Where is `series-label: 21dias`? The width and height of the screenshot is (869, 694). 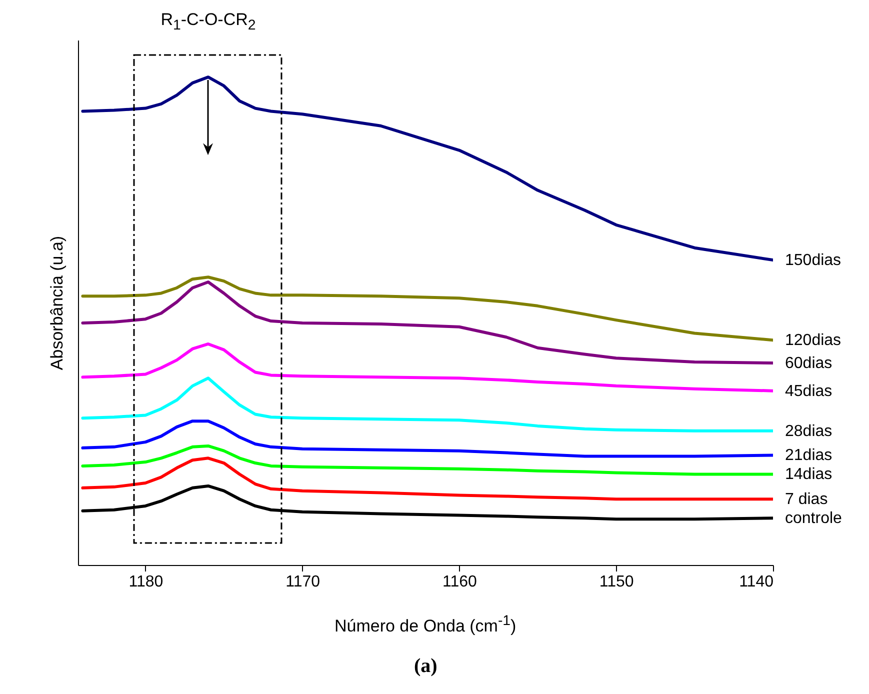
series-label: 21dias is located at coordinates (808, 455).